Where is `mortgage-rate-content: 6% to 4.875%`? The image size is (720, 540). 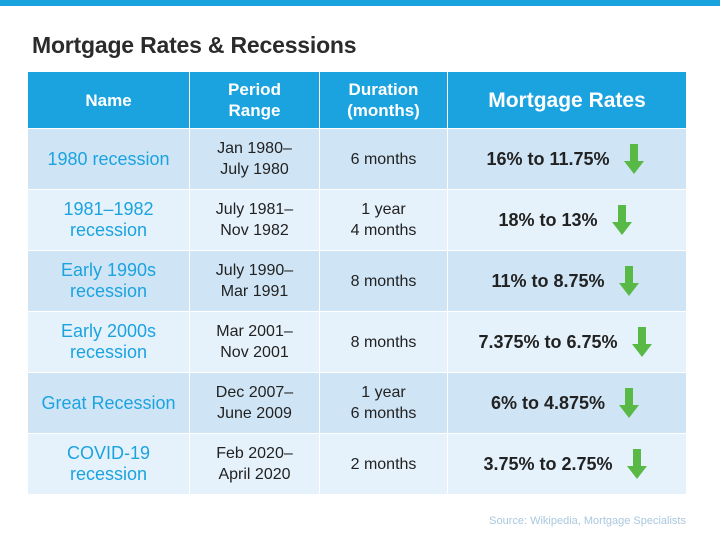
mortgage-rate-content: 6% to 4.875% is located at coordinates (565, 403).